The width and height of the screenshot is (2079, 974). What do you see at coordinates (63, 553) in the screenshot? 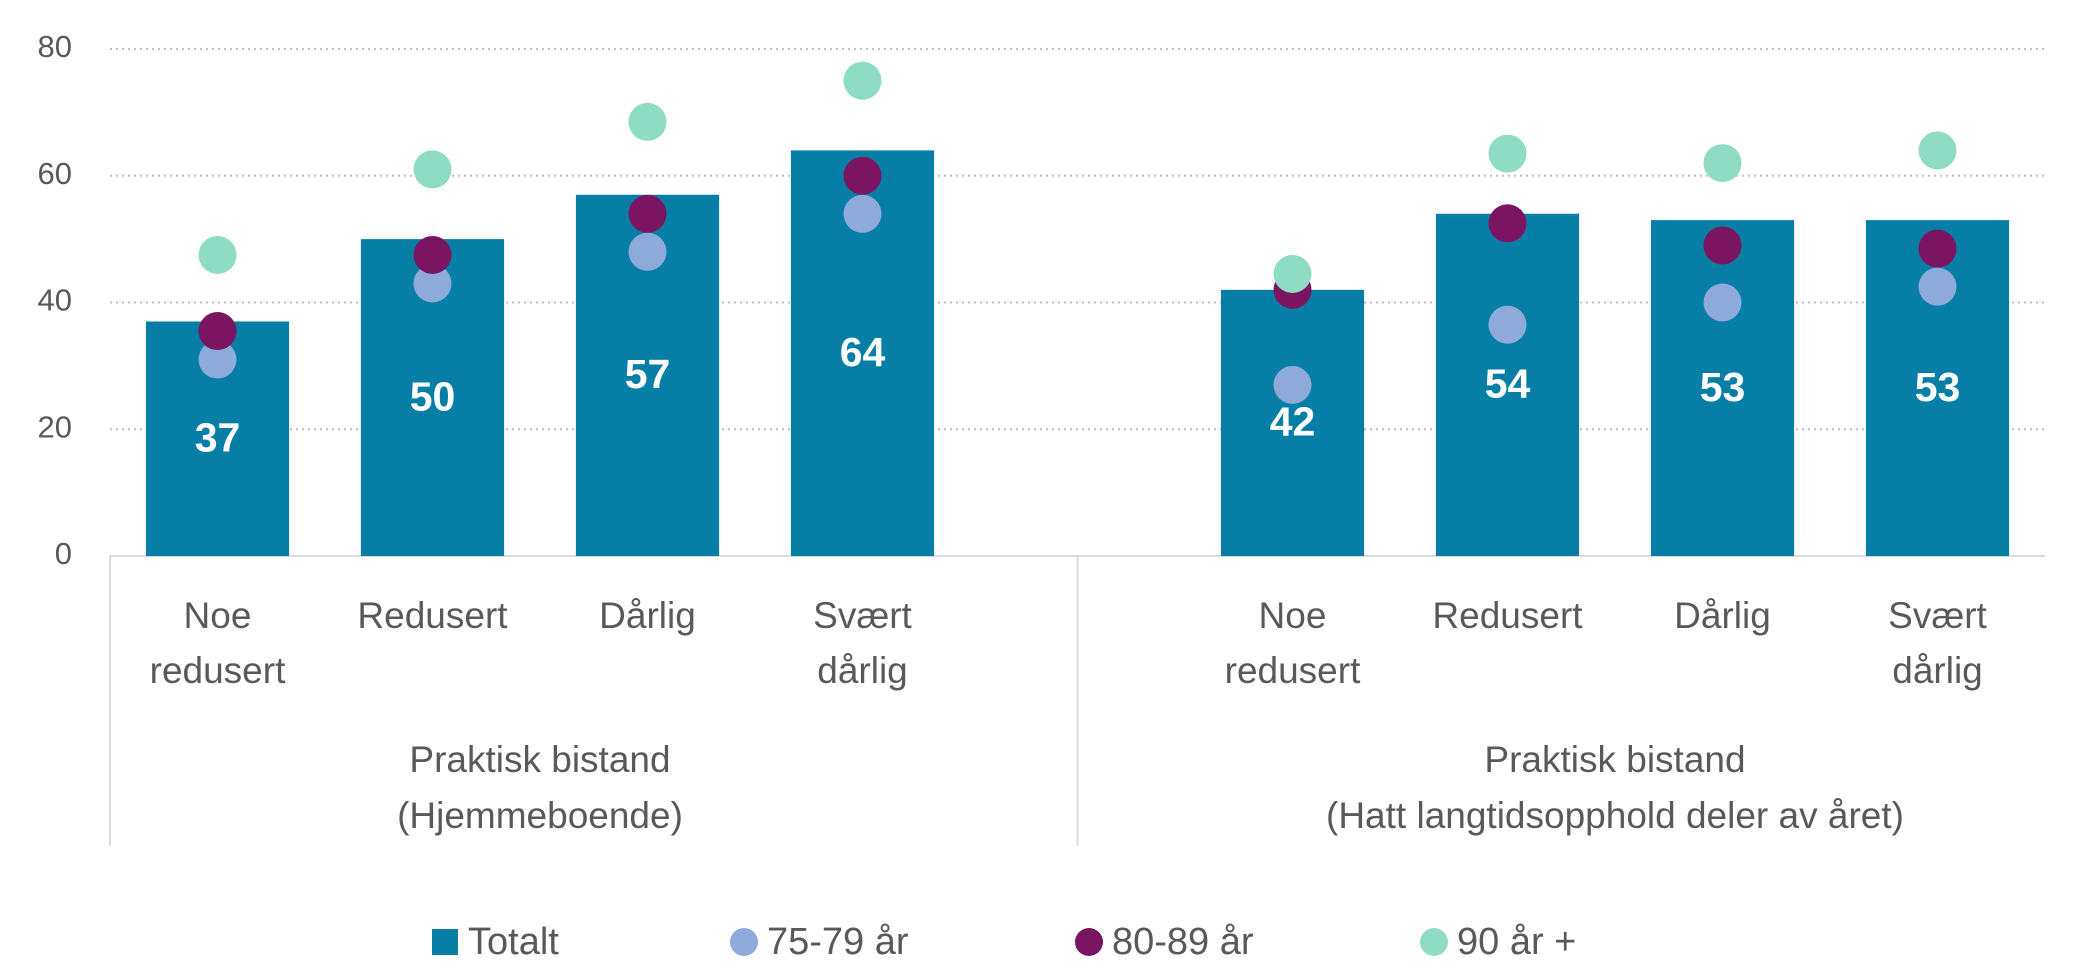
I see `y-tick-label: 0` at bounding box center [63, 553].